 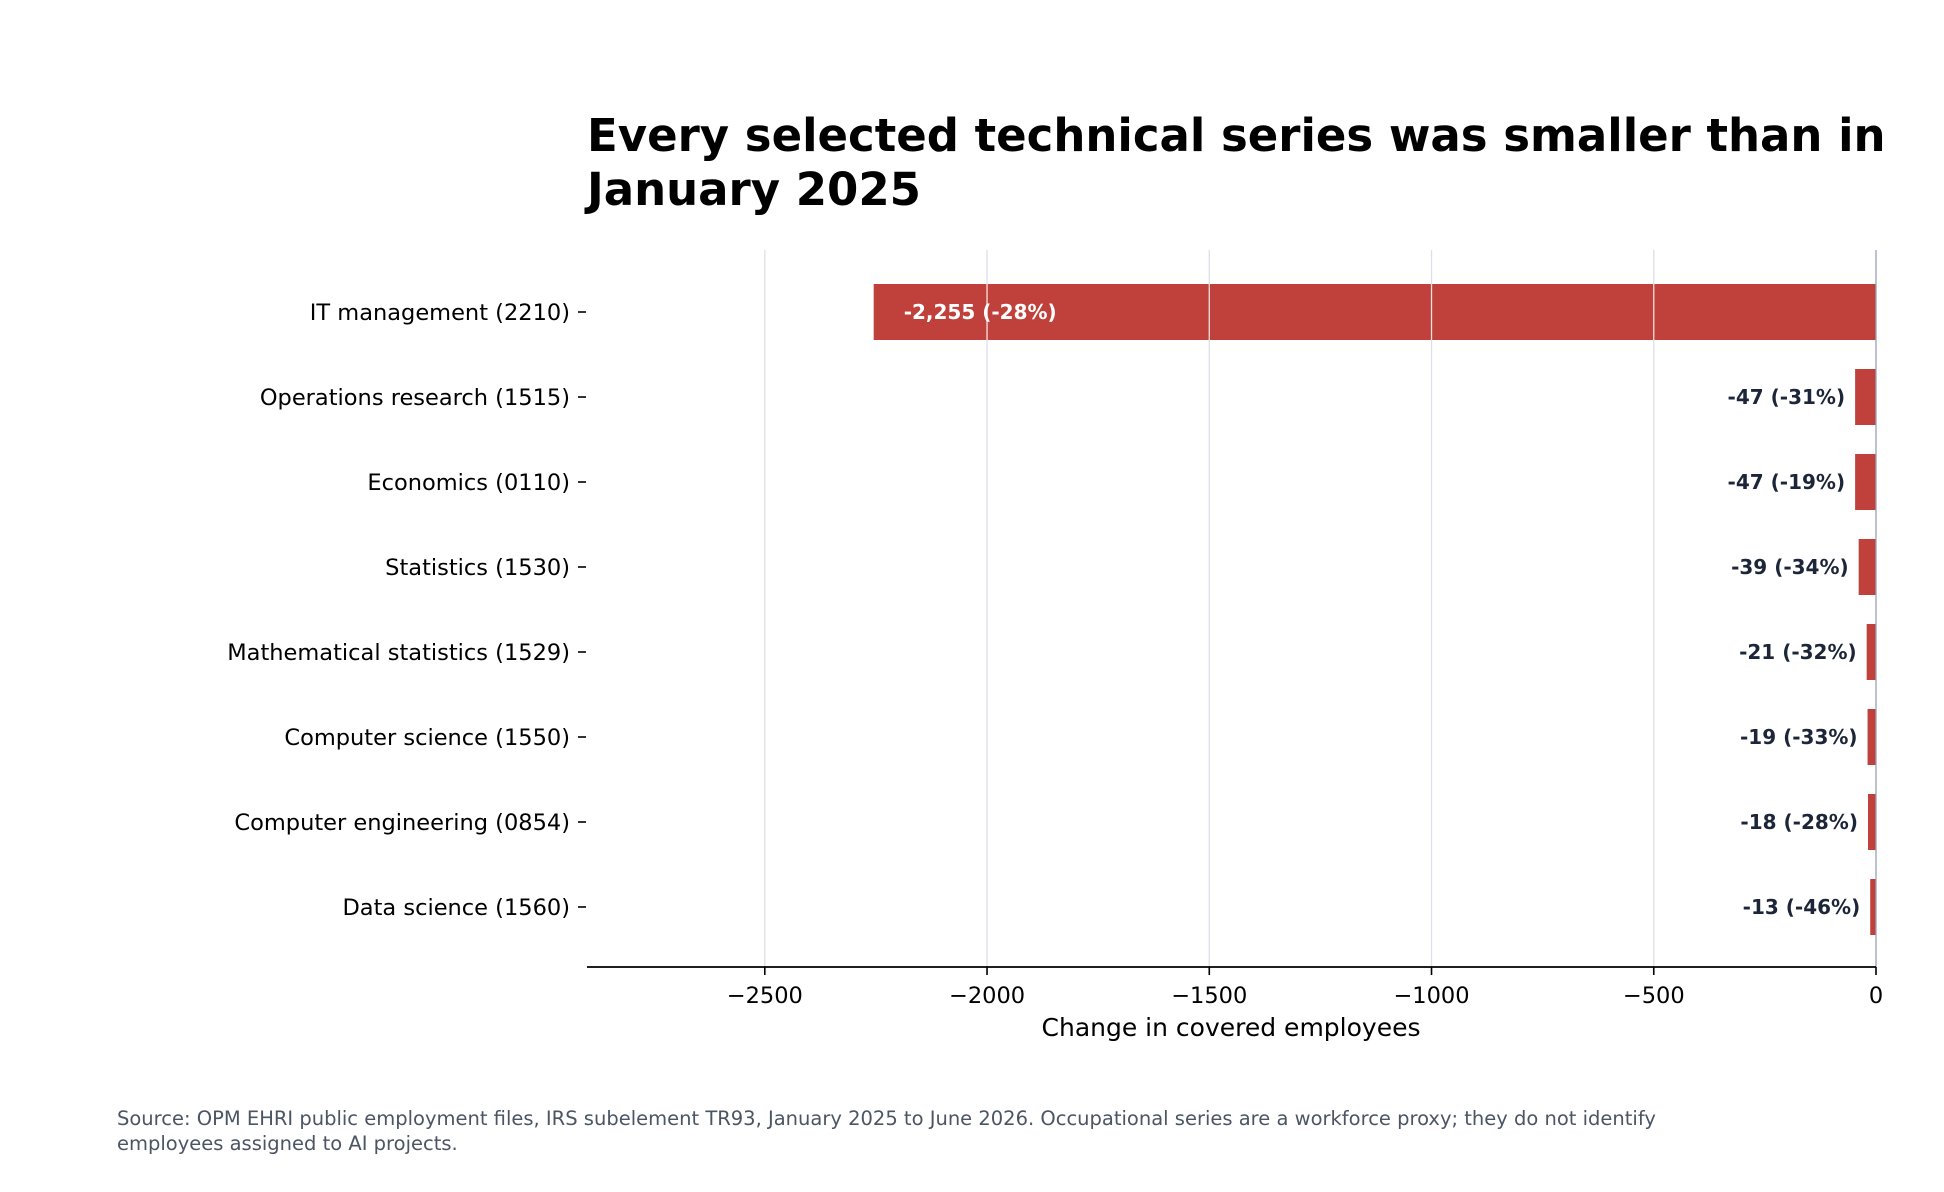 I want to click on data-label: -47 (-31%), so click(x=1787, y=397).